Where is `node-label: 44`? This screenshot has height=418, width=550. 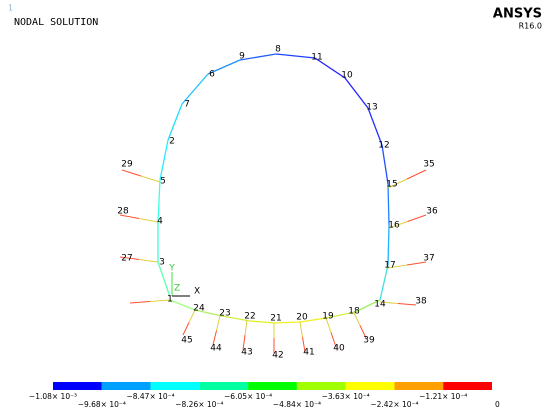 node-label: 44 is located at coordinates (216, 349).